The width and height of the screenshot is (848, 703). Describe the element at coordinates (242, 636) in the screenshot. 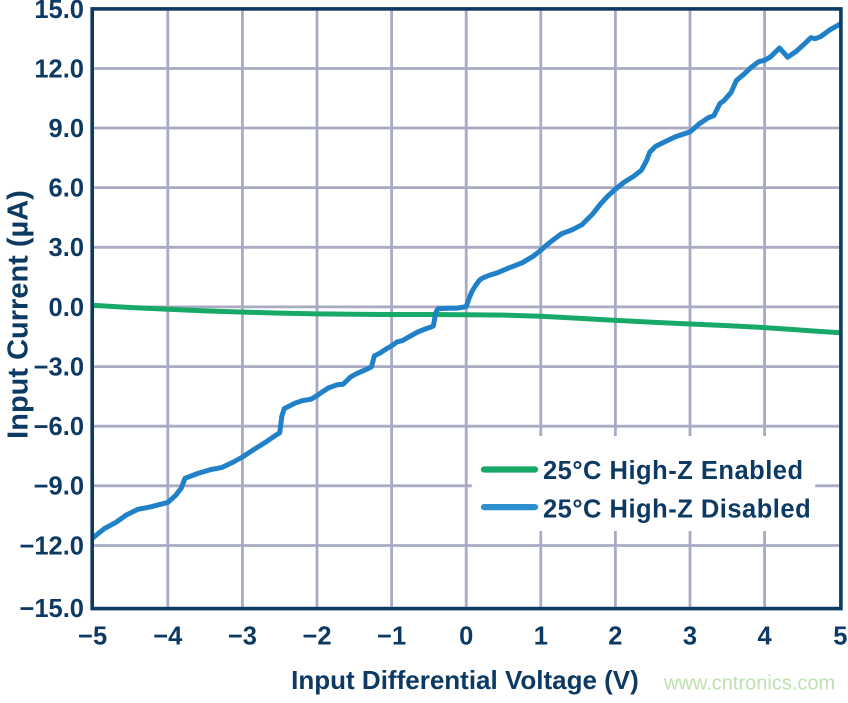

I see `svg-text: −3` at that location.